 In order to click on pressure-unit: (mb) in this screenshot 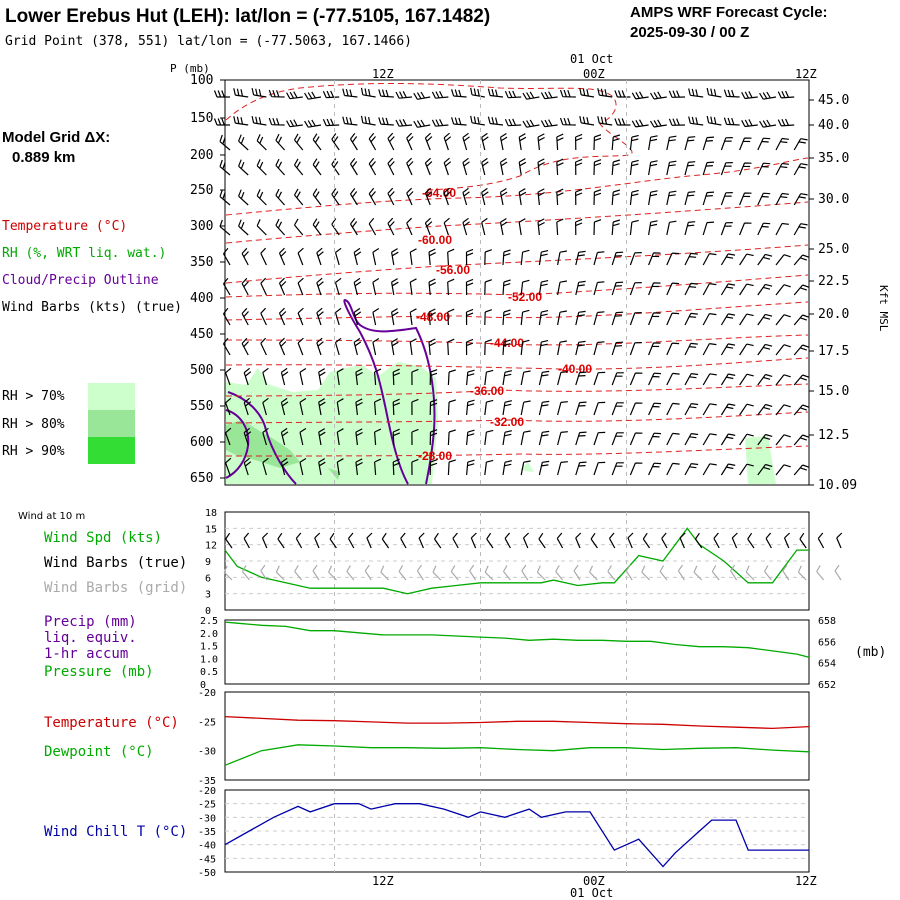, I will do `click(870, 652)`.